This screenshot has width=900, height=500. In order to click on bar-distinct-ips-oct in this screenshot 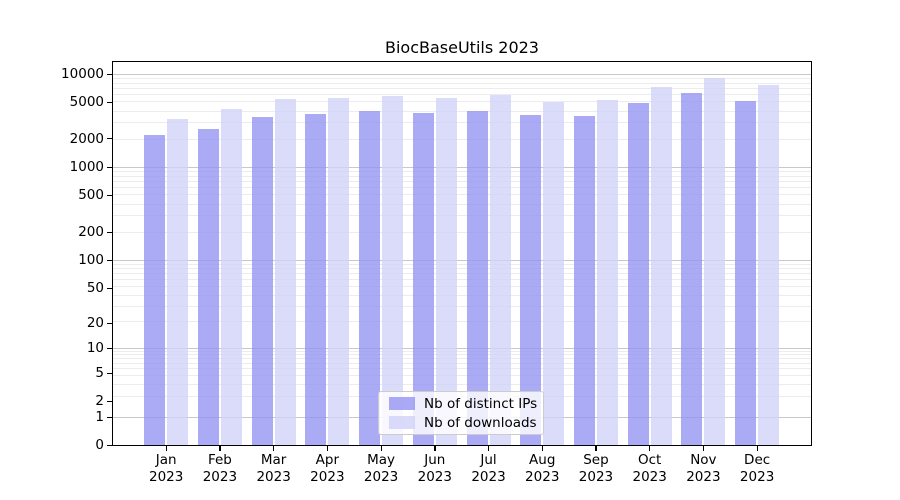, I will do `click(638, 273)`.